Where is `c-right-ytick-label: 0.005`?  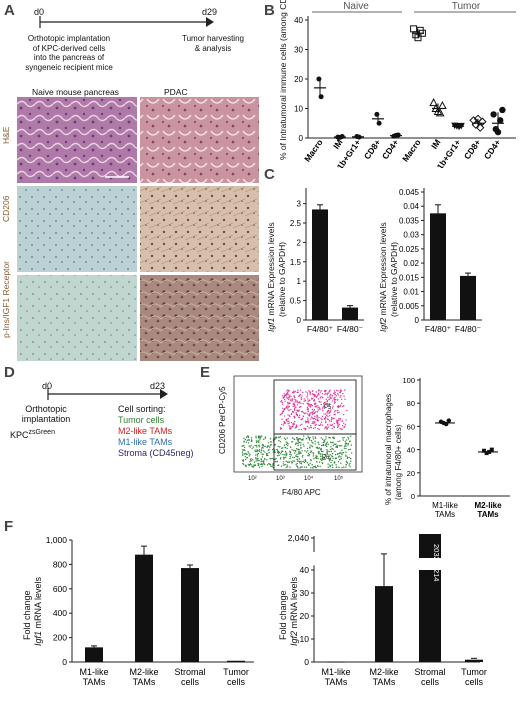 c-right-ytick-label: 0.005 is located at coordinates (409, 306).